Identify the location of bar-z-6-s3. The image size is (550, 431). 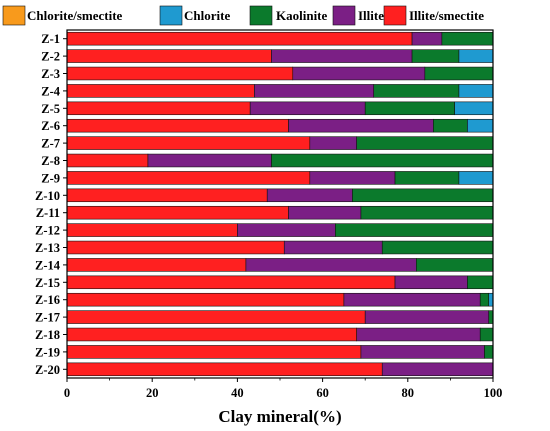
(480, 125).